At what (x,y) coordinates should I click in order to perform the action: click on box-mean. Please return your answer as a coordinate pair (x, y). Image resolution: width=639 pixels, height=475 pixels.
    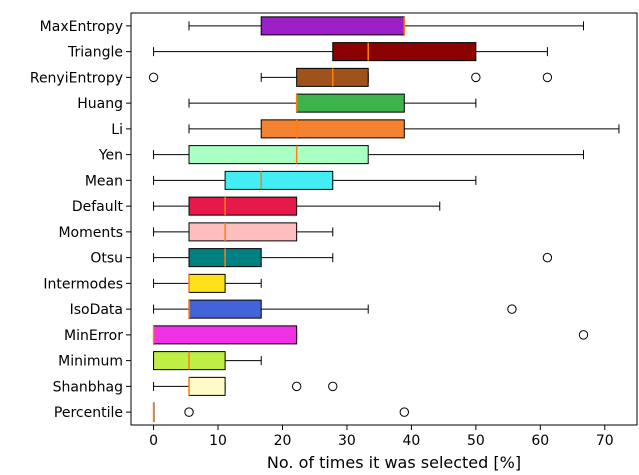
    Looking at the image, I should click on (279, 180).